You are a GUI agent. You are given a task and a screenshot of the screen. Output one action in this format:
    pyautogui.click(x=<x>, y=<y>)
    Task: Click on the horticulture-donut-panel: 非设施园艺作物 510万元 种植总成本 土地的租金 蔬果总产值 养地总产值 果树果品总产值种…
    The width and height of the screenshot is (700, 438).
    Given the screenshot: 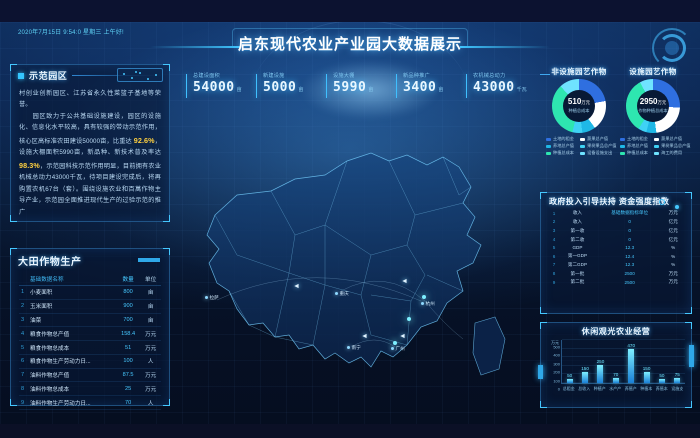 What is the action you would take?
    pyautogui.click(x=616, y=123)
    